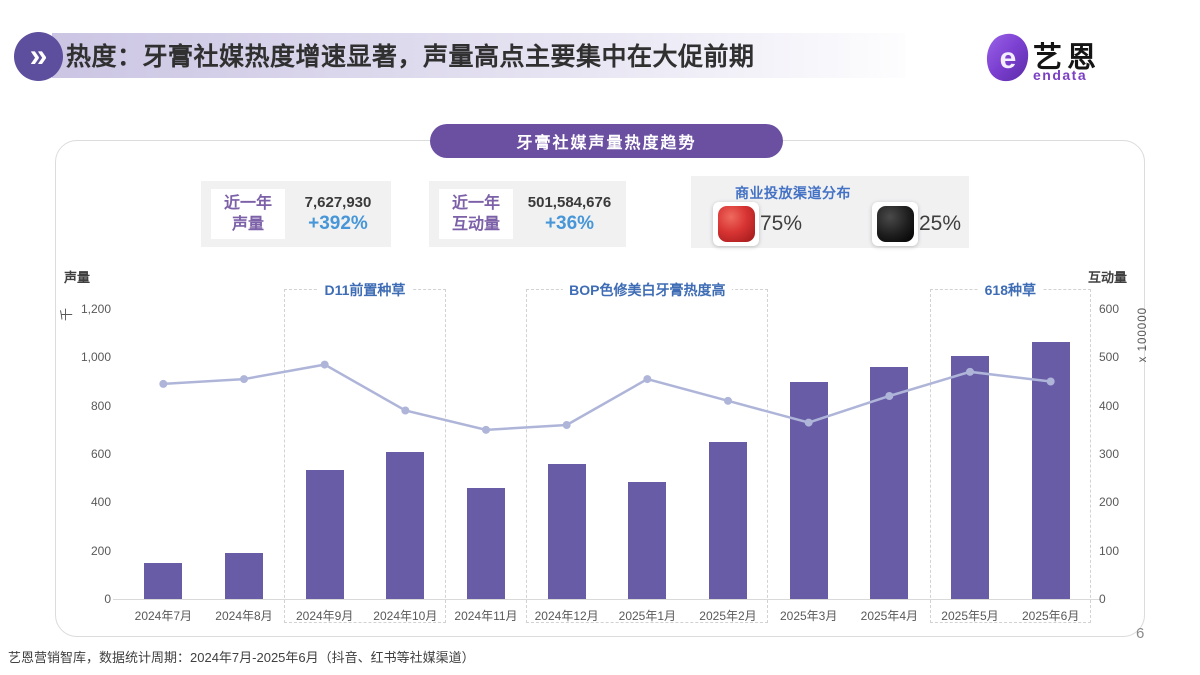  I want to click on x-tick-label: 2024年7月, so click(163, 616).